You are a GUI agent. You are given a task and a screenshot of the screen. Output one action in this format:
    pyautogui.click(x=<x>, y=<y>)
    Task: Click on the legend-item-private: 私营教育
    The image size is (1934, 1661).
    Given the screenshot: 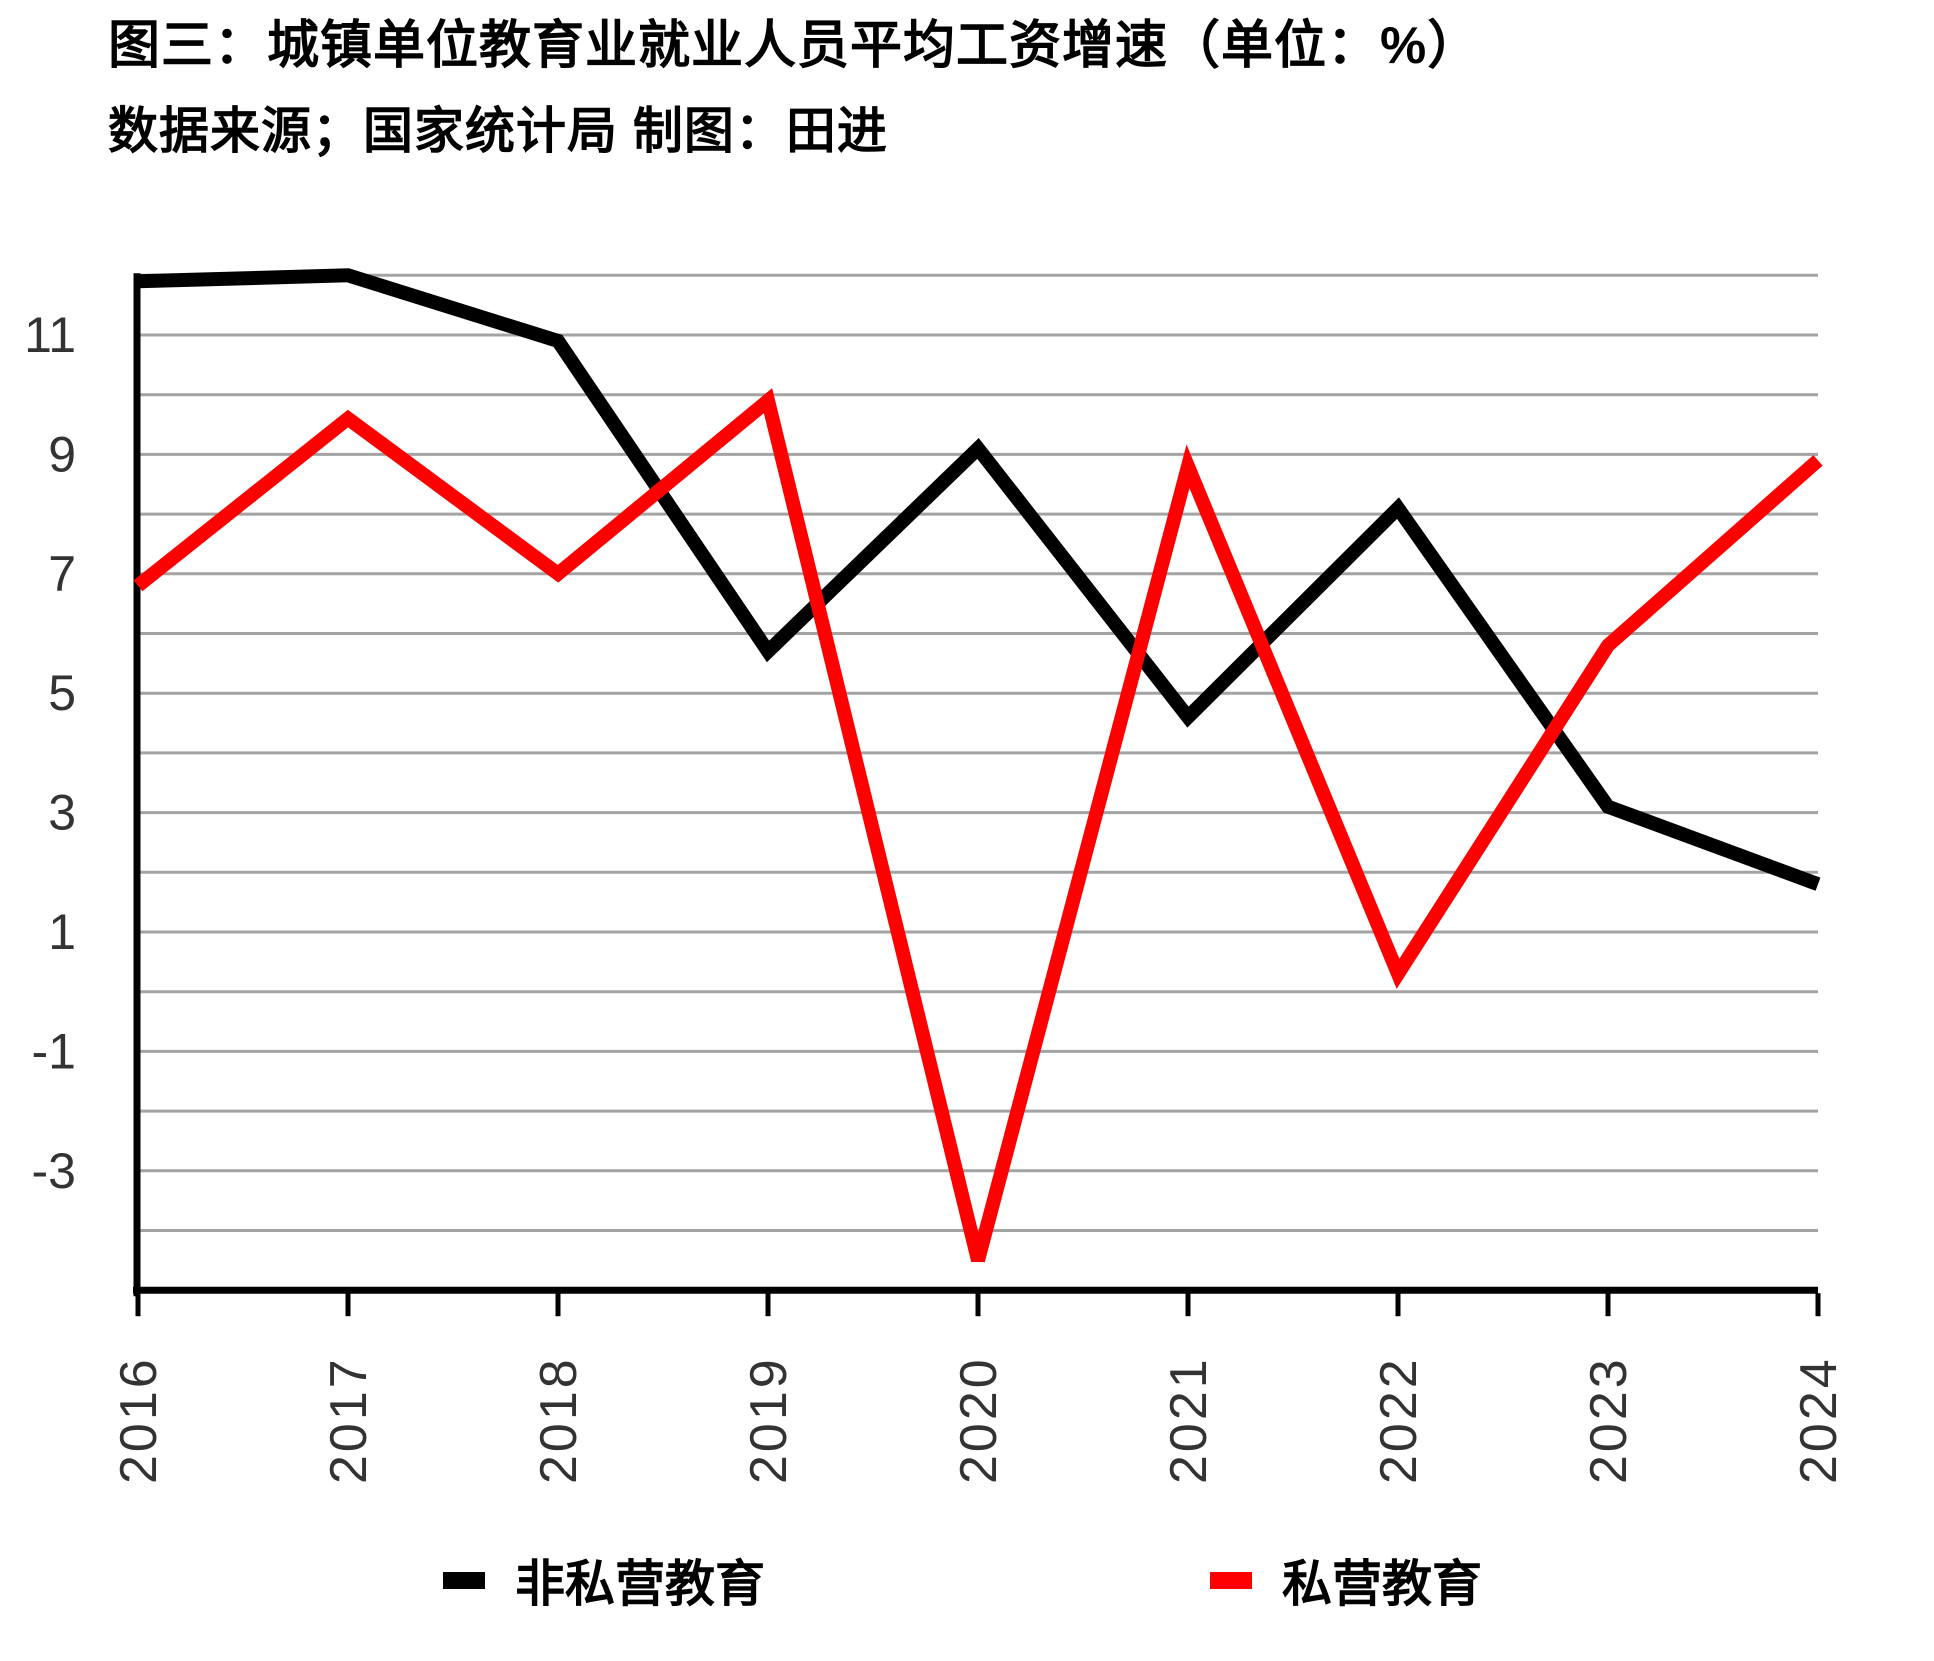 What is the action you would take?
    pyautogui.click(x=1346, y=1580)
    